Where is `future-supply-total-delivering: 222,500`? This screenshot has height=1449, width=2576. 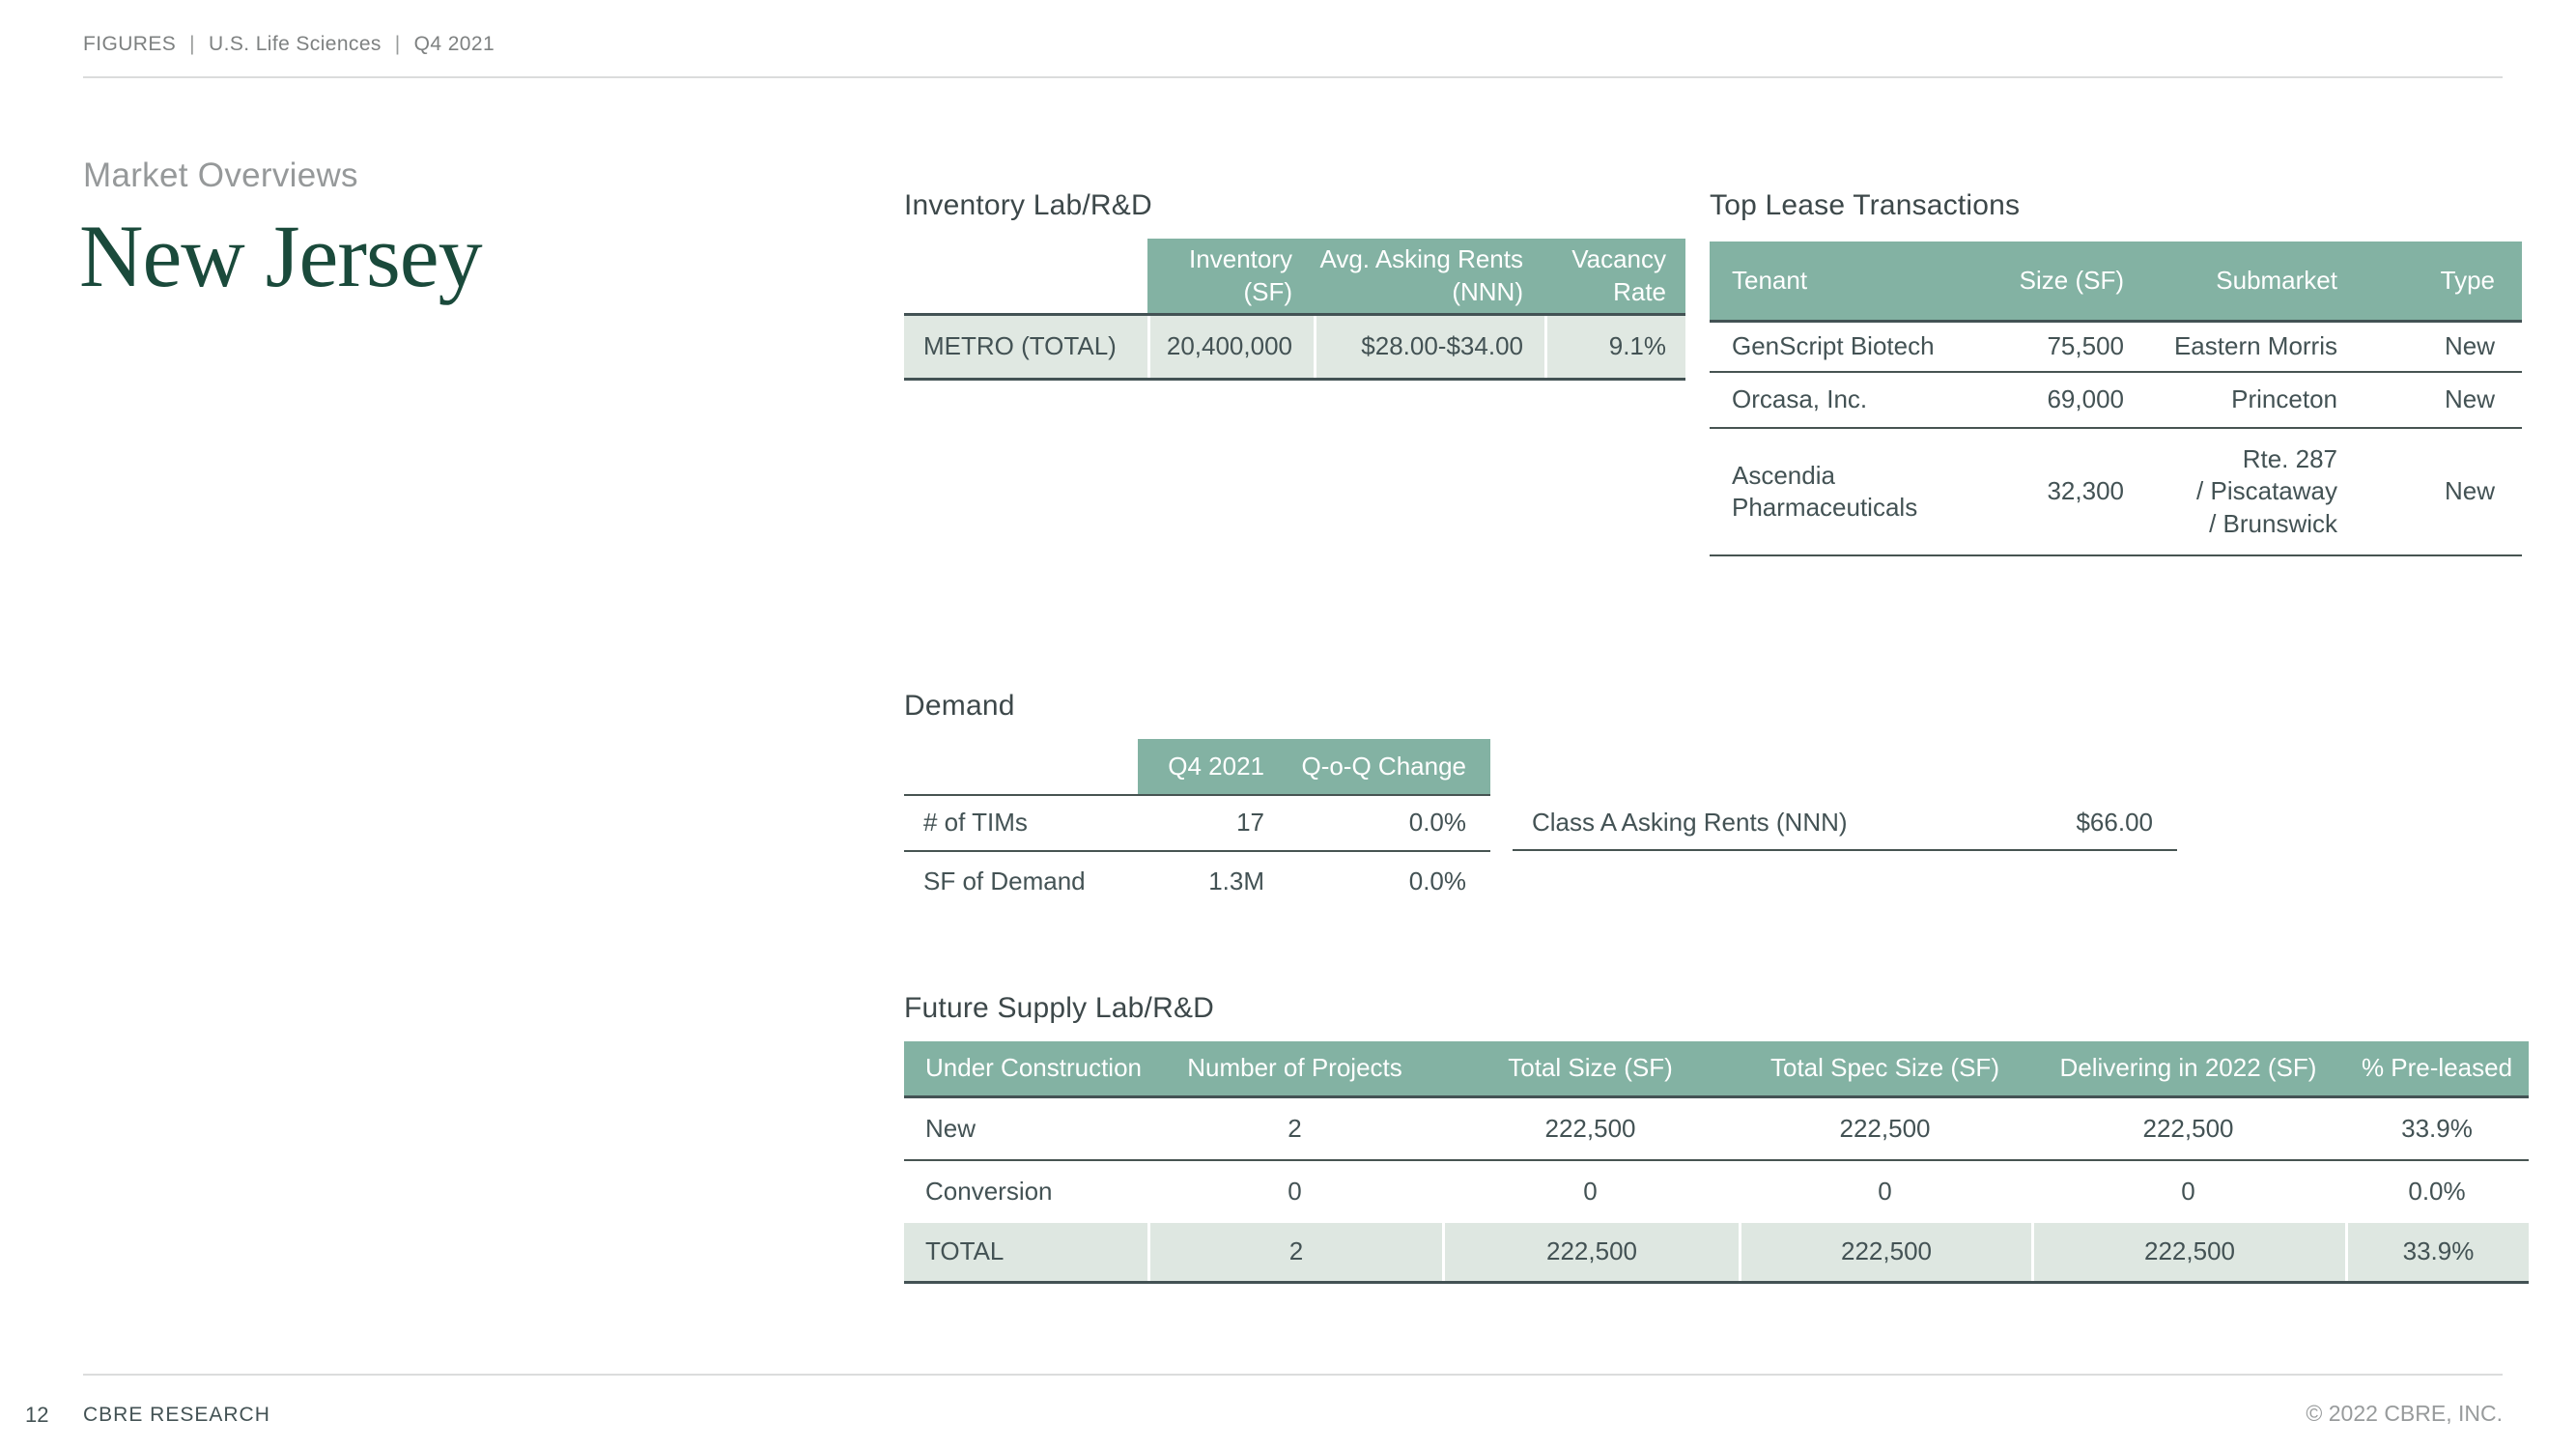
future-supply-total-delivering: 222,500 is located at coordinates (2188, 1252).